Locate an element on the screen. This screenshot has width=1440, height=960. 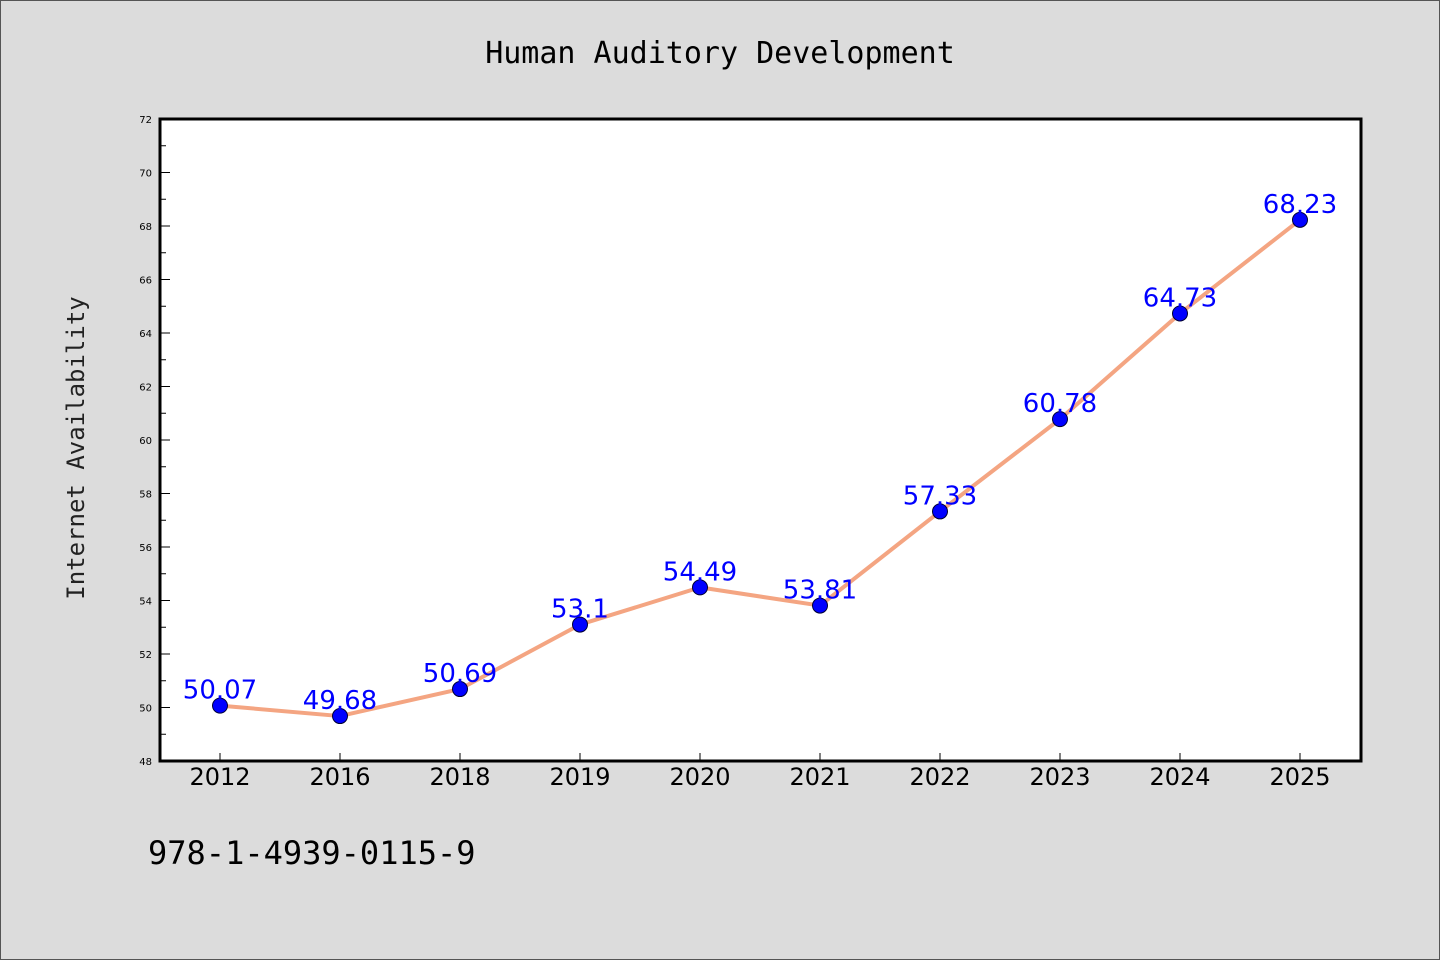
data-point-label: 68.23 is located at coordinates (1300, 205).